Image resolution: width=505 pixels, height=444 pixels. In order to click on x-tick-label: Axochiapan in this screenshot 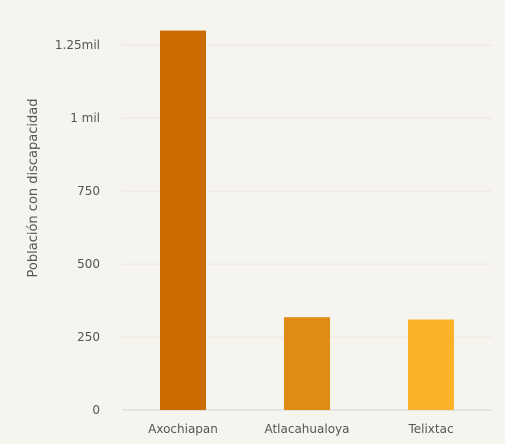, I will do `click(183, 429)`.